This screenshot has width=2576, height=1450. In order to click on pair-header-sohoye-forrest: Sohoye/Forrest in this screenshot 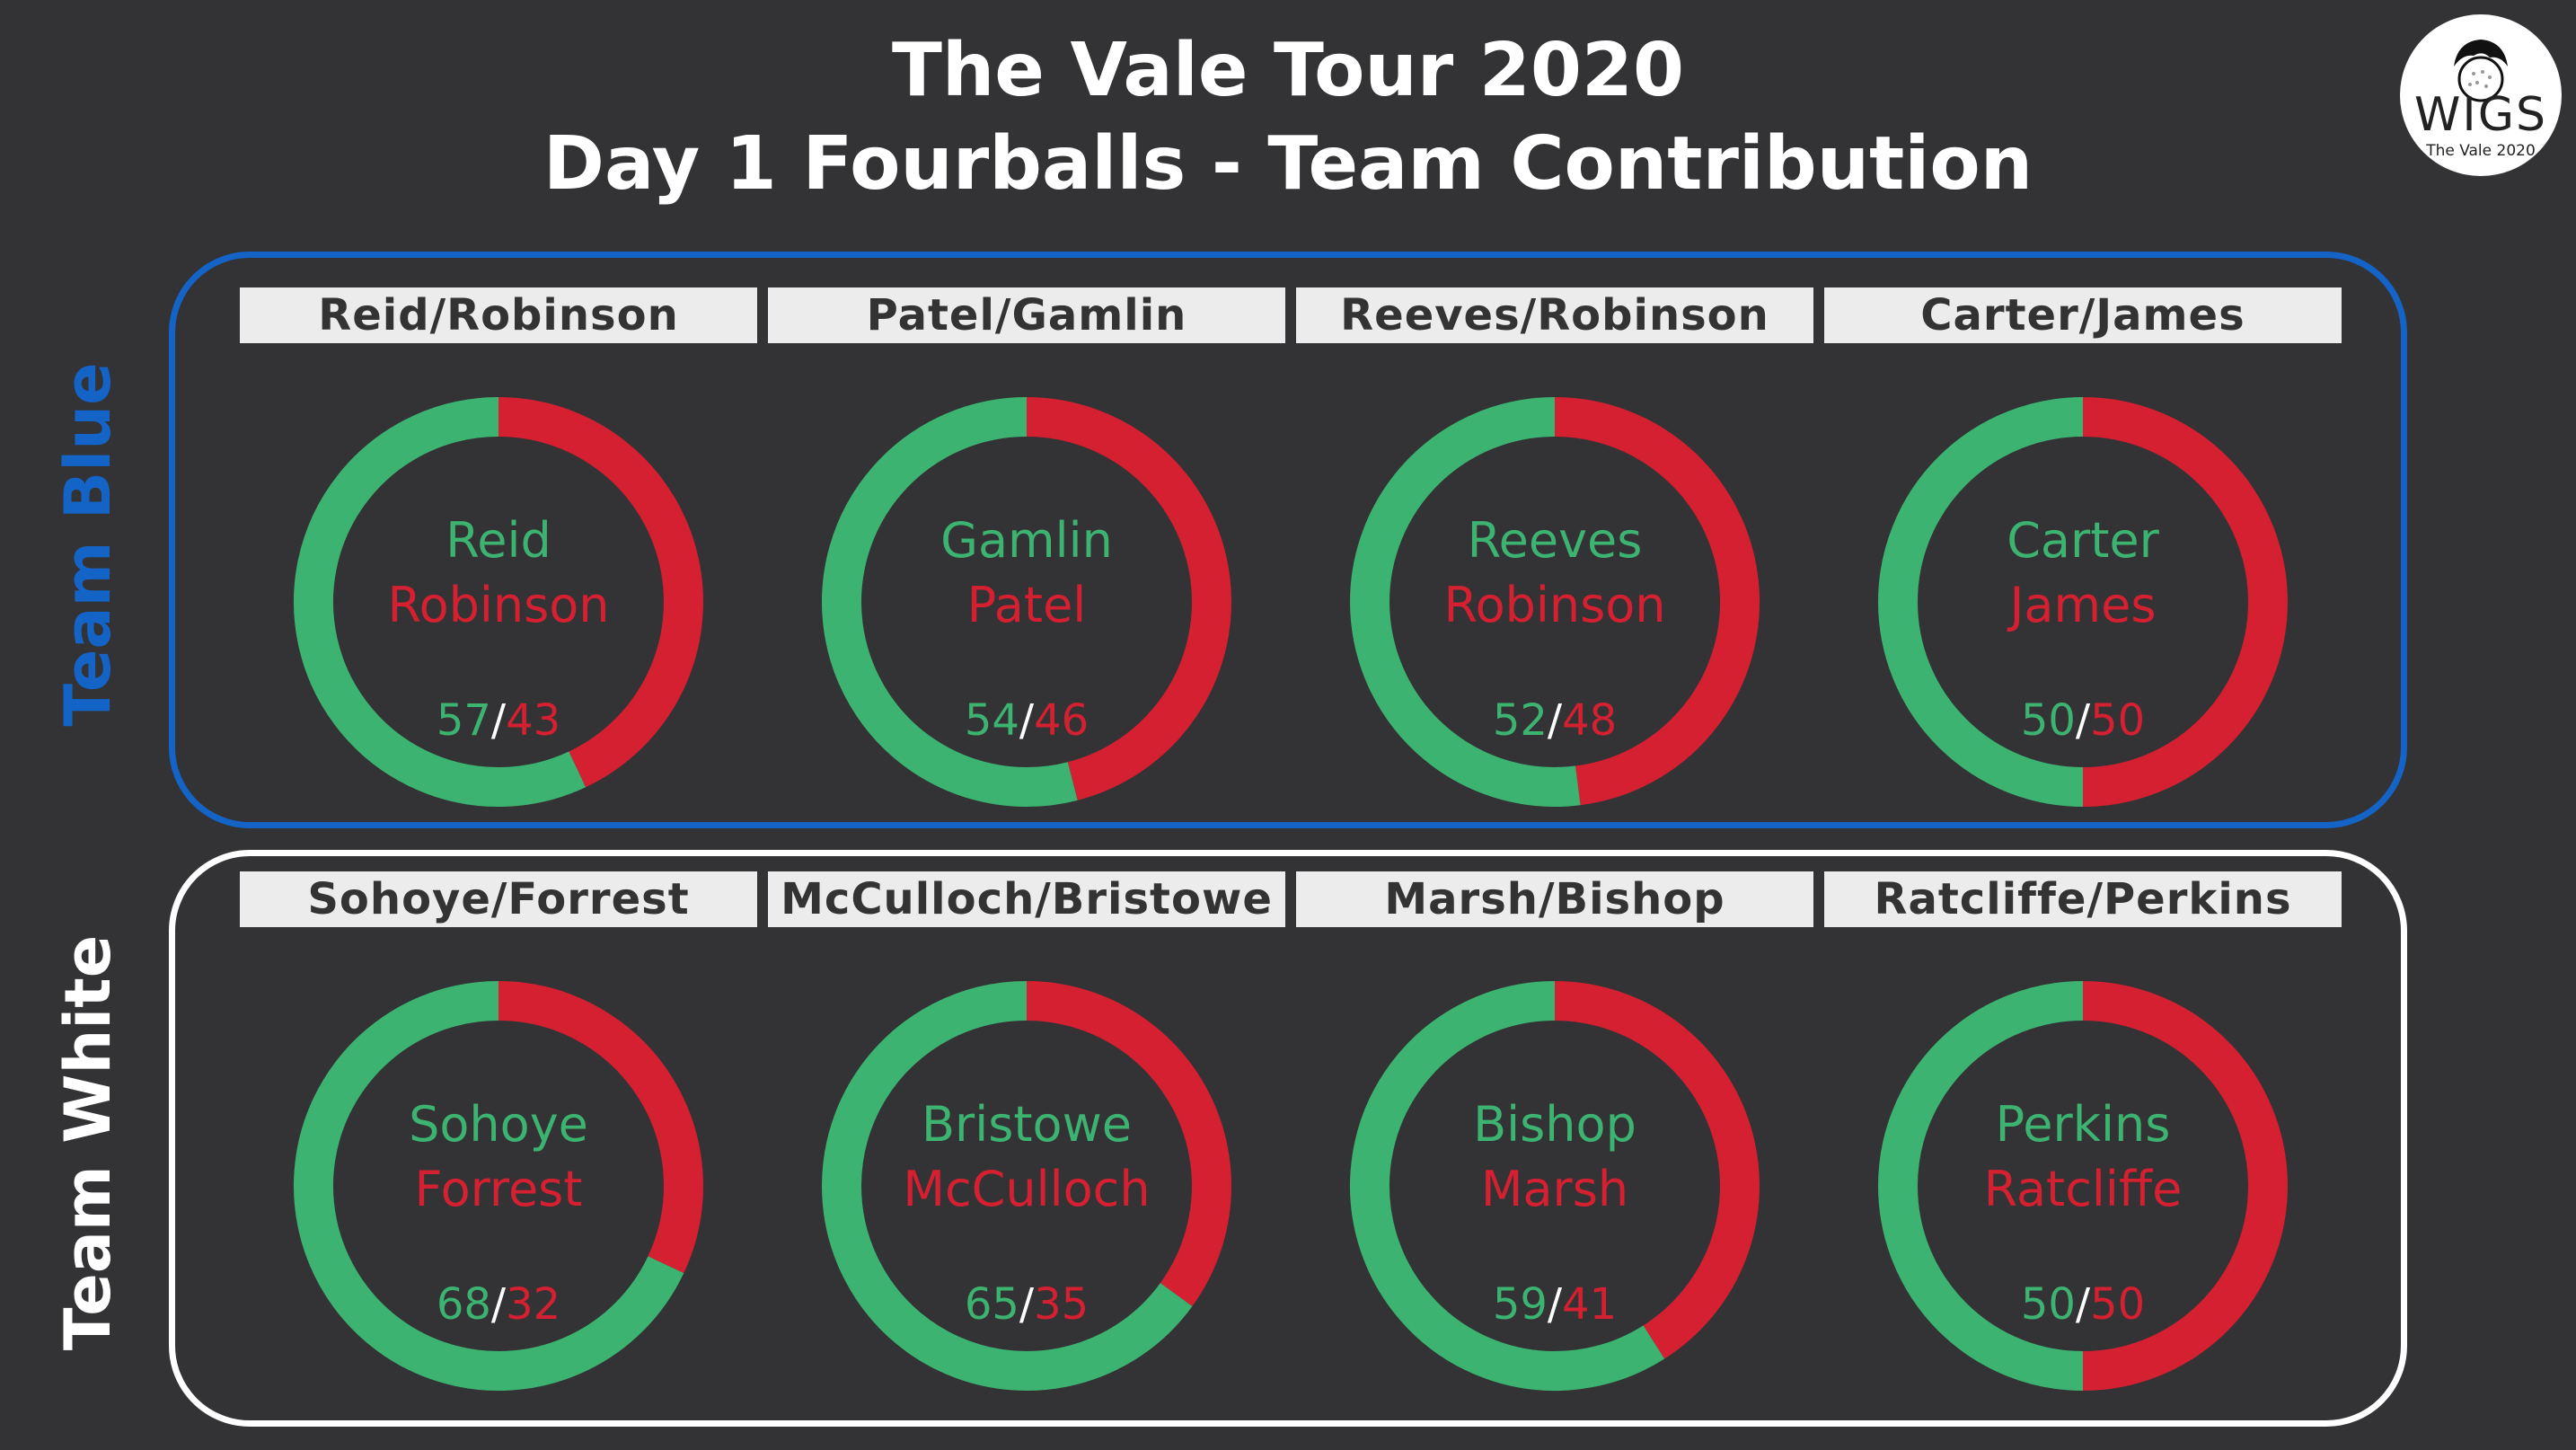, I will do `click(498, 899)`.